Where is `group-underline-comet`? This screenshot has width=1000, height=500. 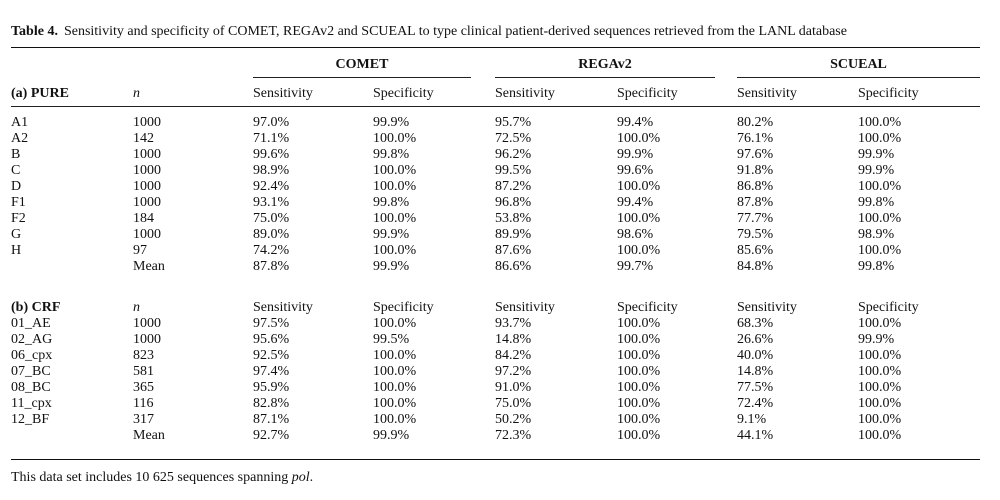
group-underline-comet is located at coordinates (362, 77).